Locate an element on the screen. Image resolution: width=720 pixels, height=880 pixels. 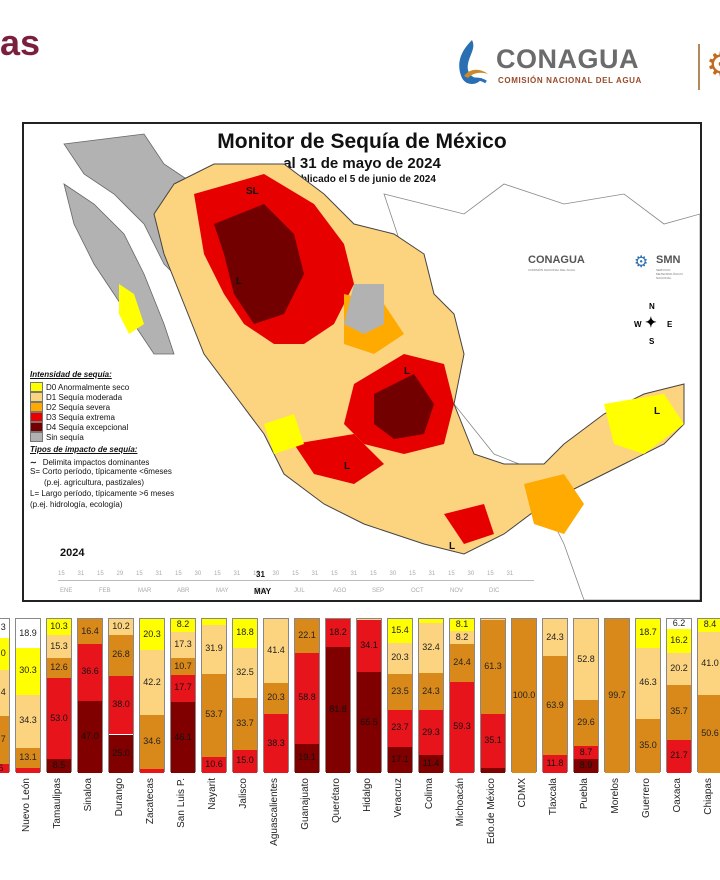
bar-value-label: 26.8 is located at coordinates (121, 654).